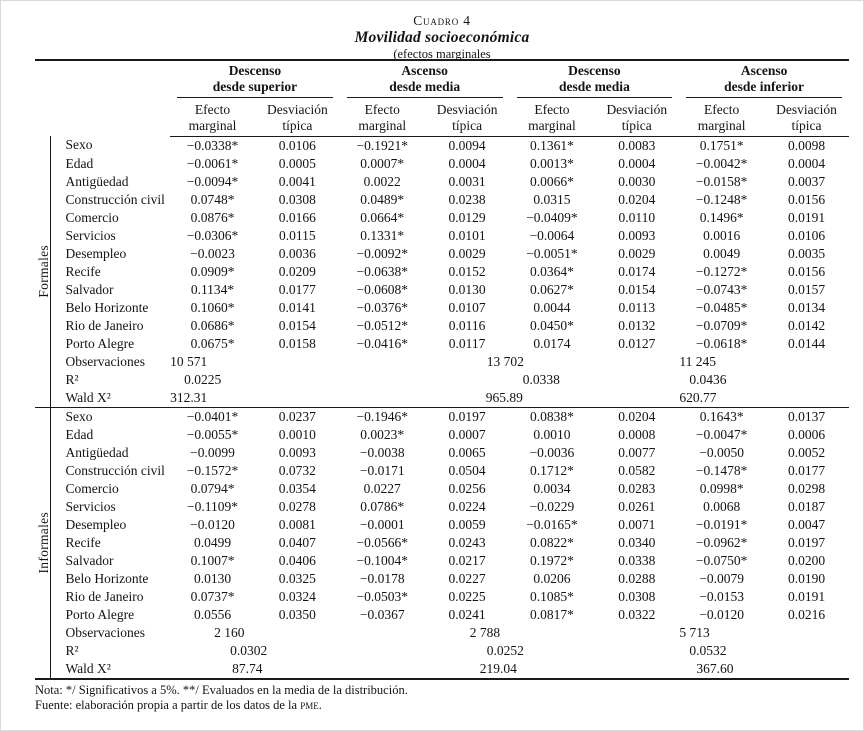 This screenshot has width=864, height=731. Describe the element at coordinates (721, 488) in the screenshot. I see `value-cell: 0.0998*` at that location.